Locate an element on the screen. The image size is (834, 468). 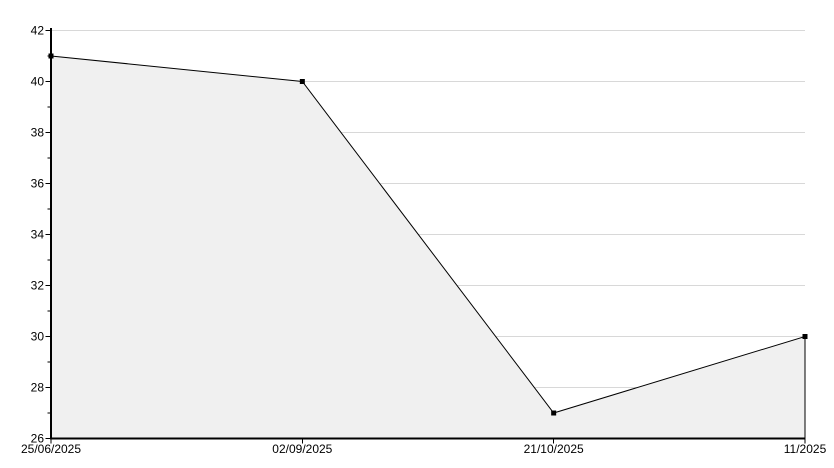
x-tick-label: 25/06/2025 is located at coordinates (51, 449).